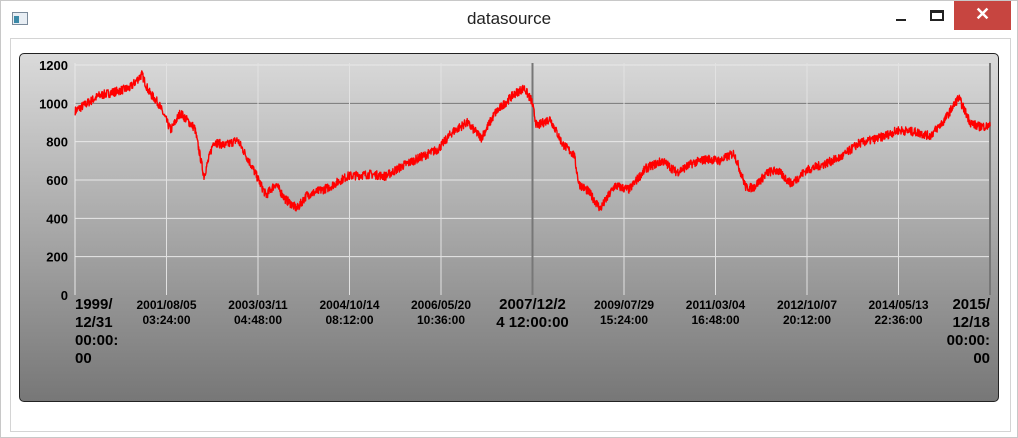 The image size is (1018, 438). What do you see at coordinates (57, 218) in the screenshot?
I see `y-tick-label: 400` at bounding box center [57, 218].